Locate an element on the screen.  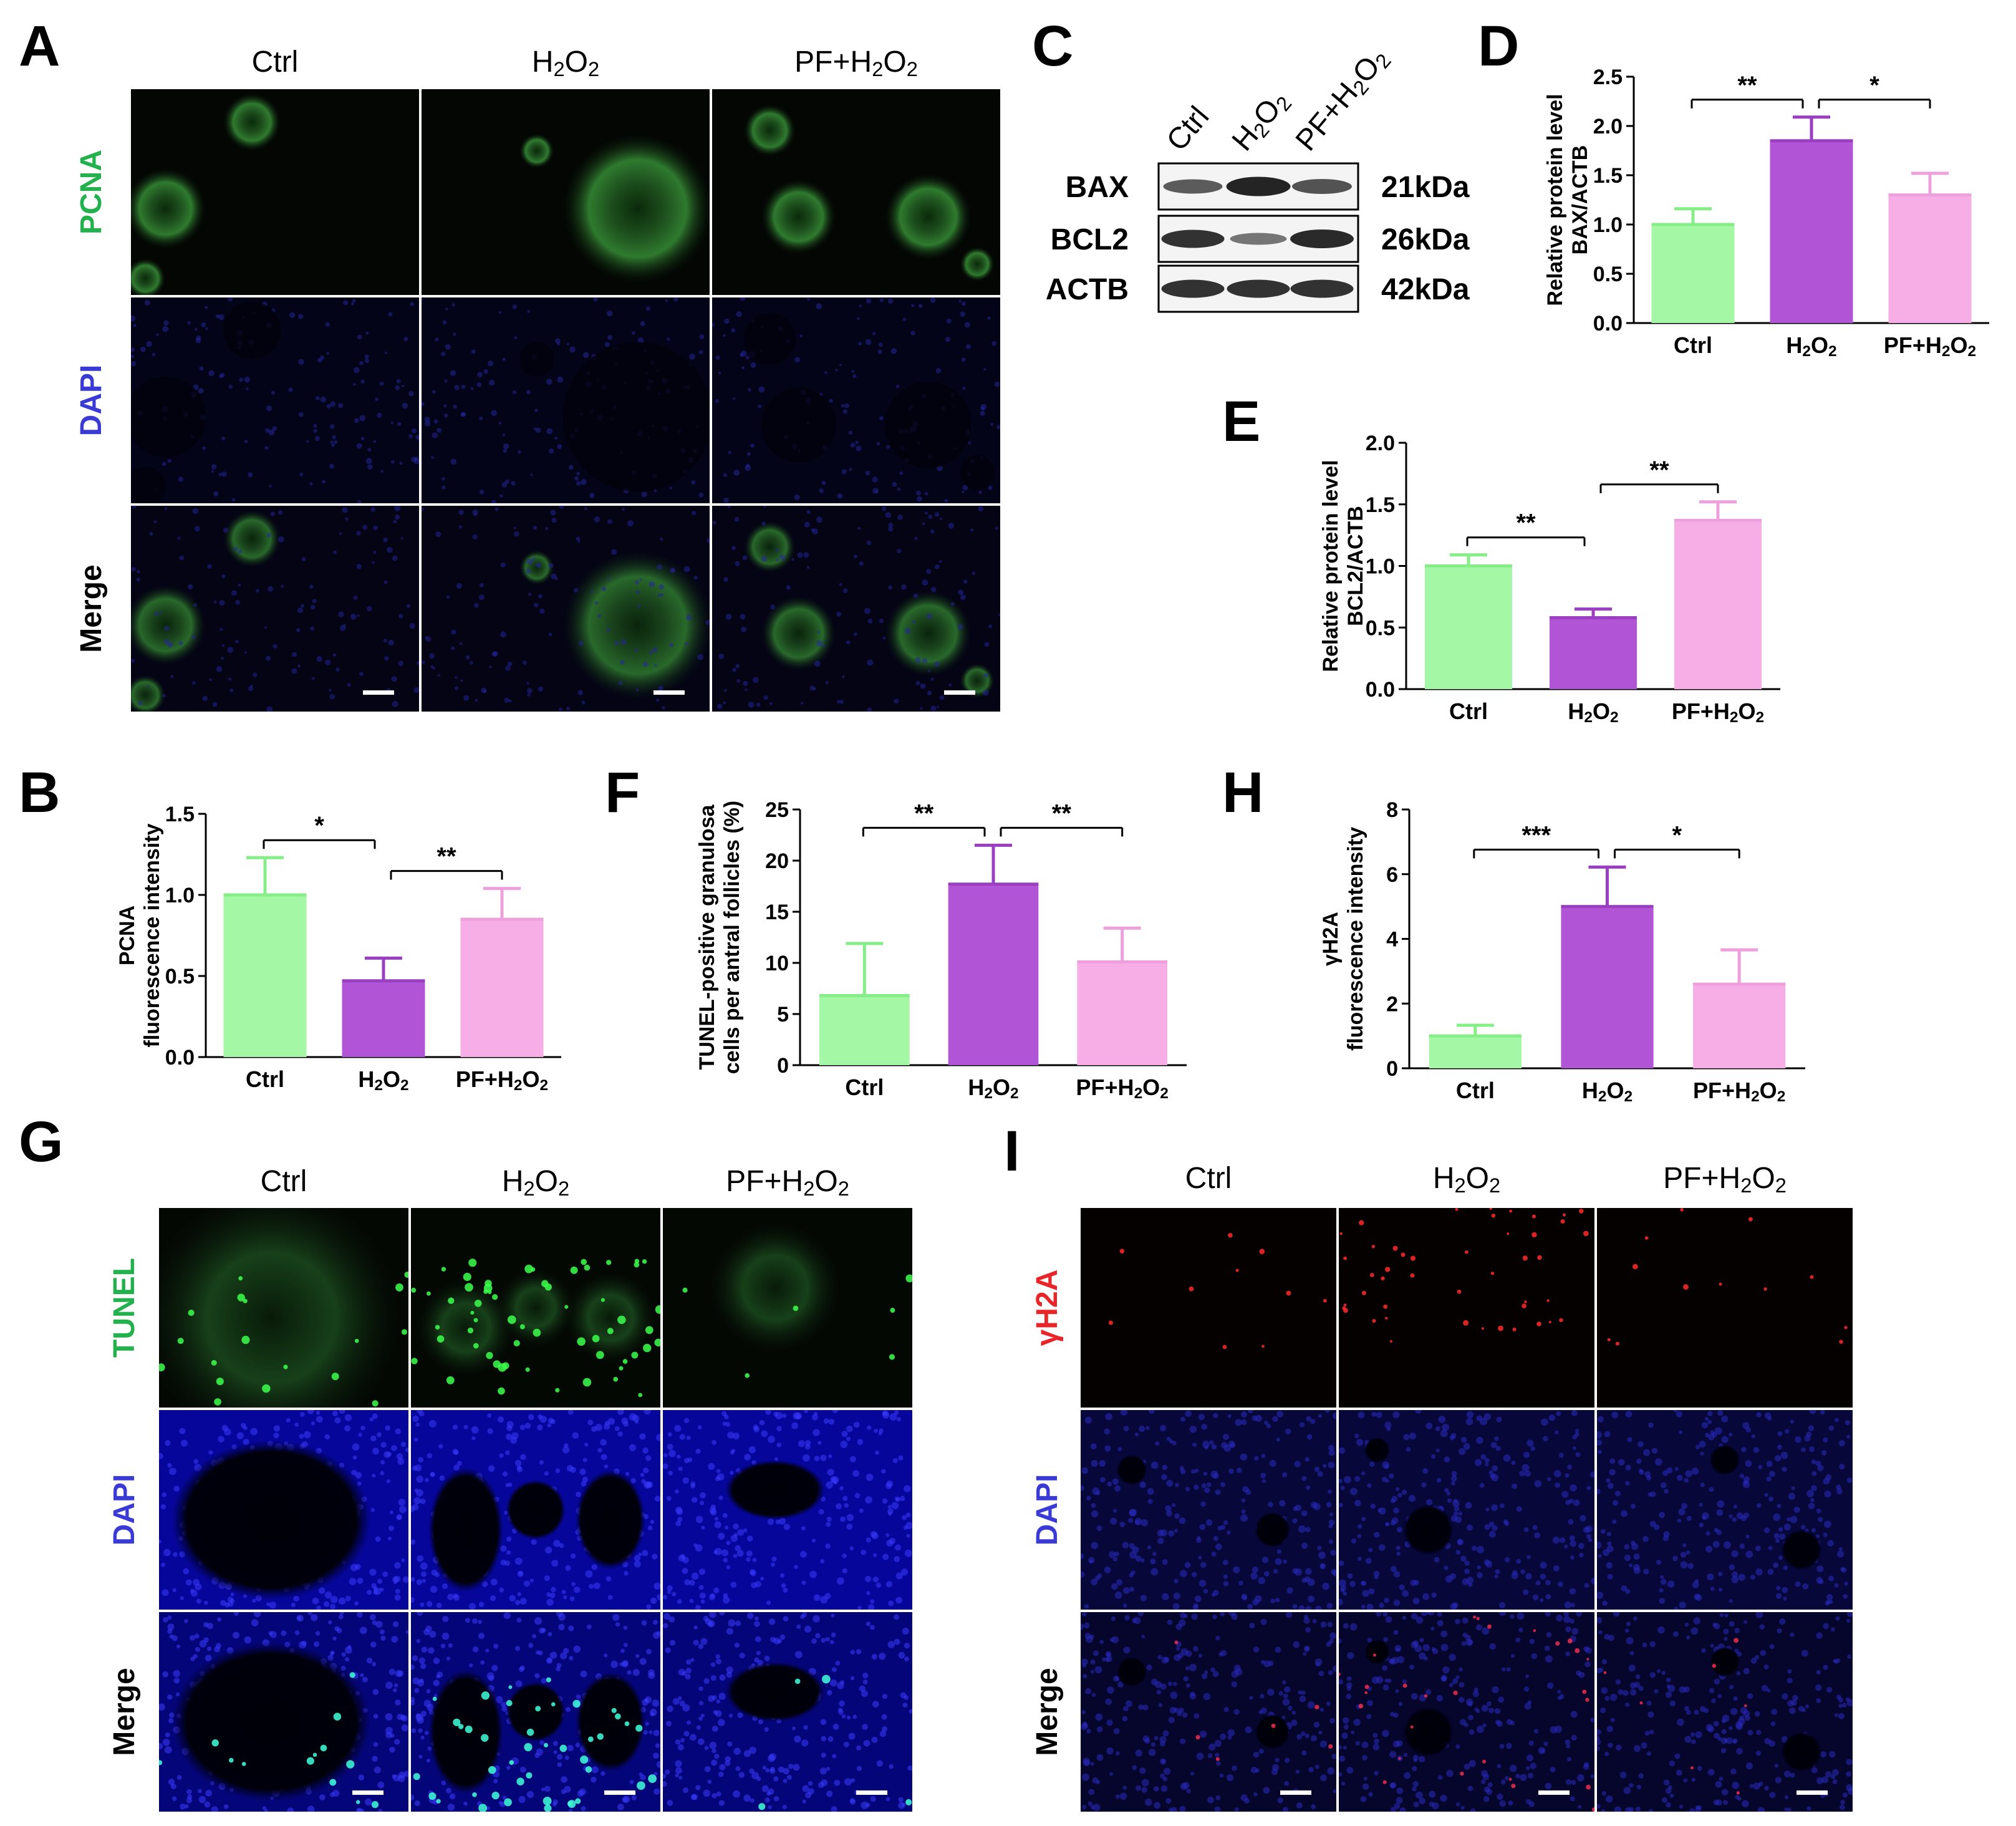
panel-a-column-1: Ctrl is located at coordinates (275, 63).